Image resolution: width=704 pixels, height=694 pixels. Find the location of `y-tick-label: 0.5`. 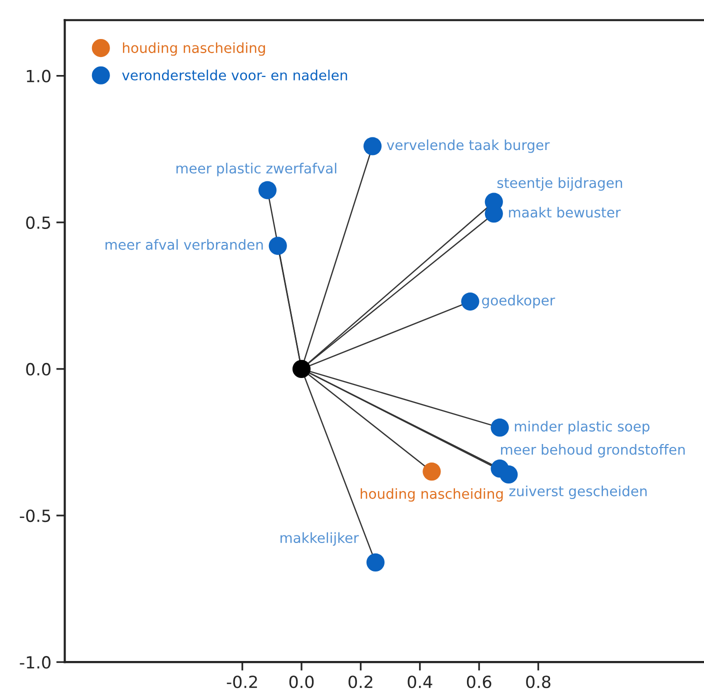

y-tick-label: 0.5 is located at coordinates (38, 222).